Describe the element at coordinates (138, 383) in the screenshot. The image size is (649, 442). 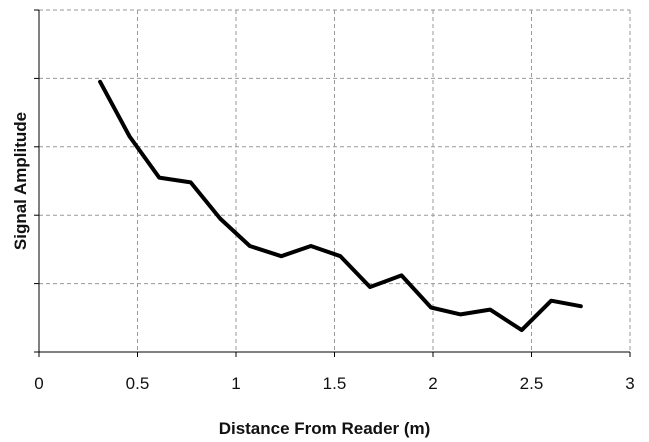
I see `x-tick-label: 0.5` at that location.